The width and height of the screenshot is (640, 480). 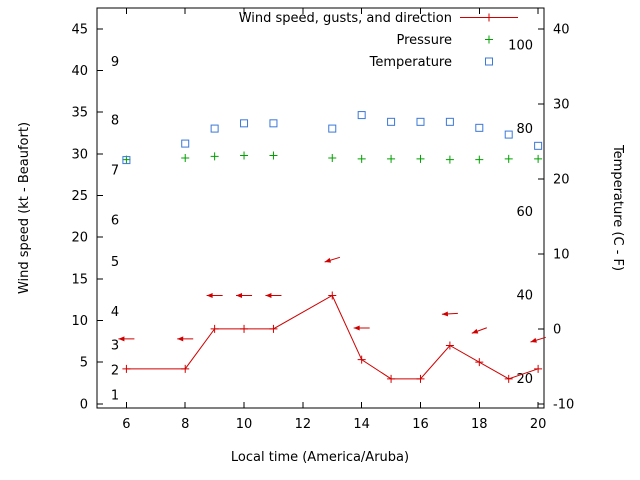 I want to click on wind-speed-line, so click(x=332, y=337).